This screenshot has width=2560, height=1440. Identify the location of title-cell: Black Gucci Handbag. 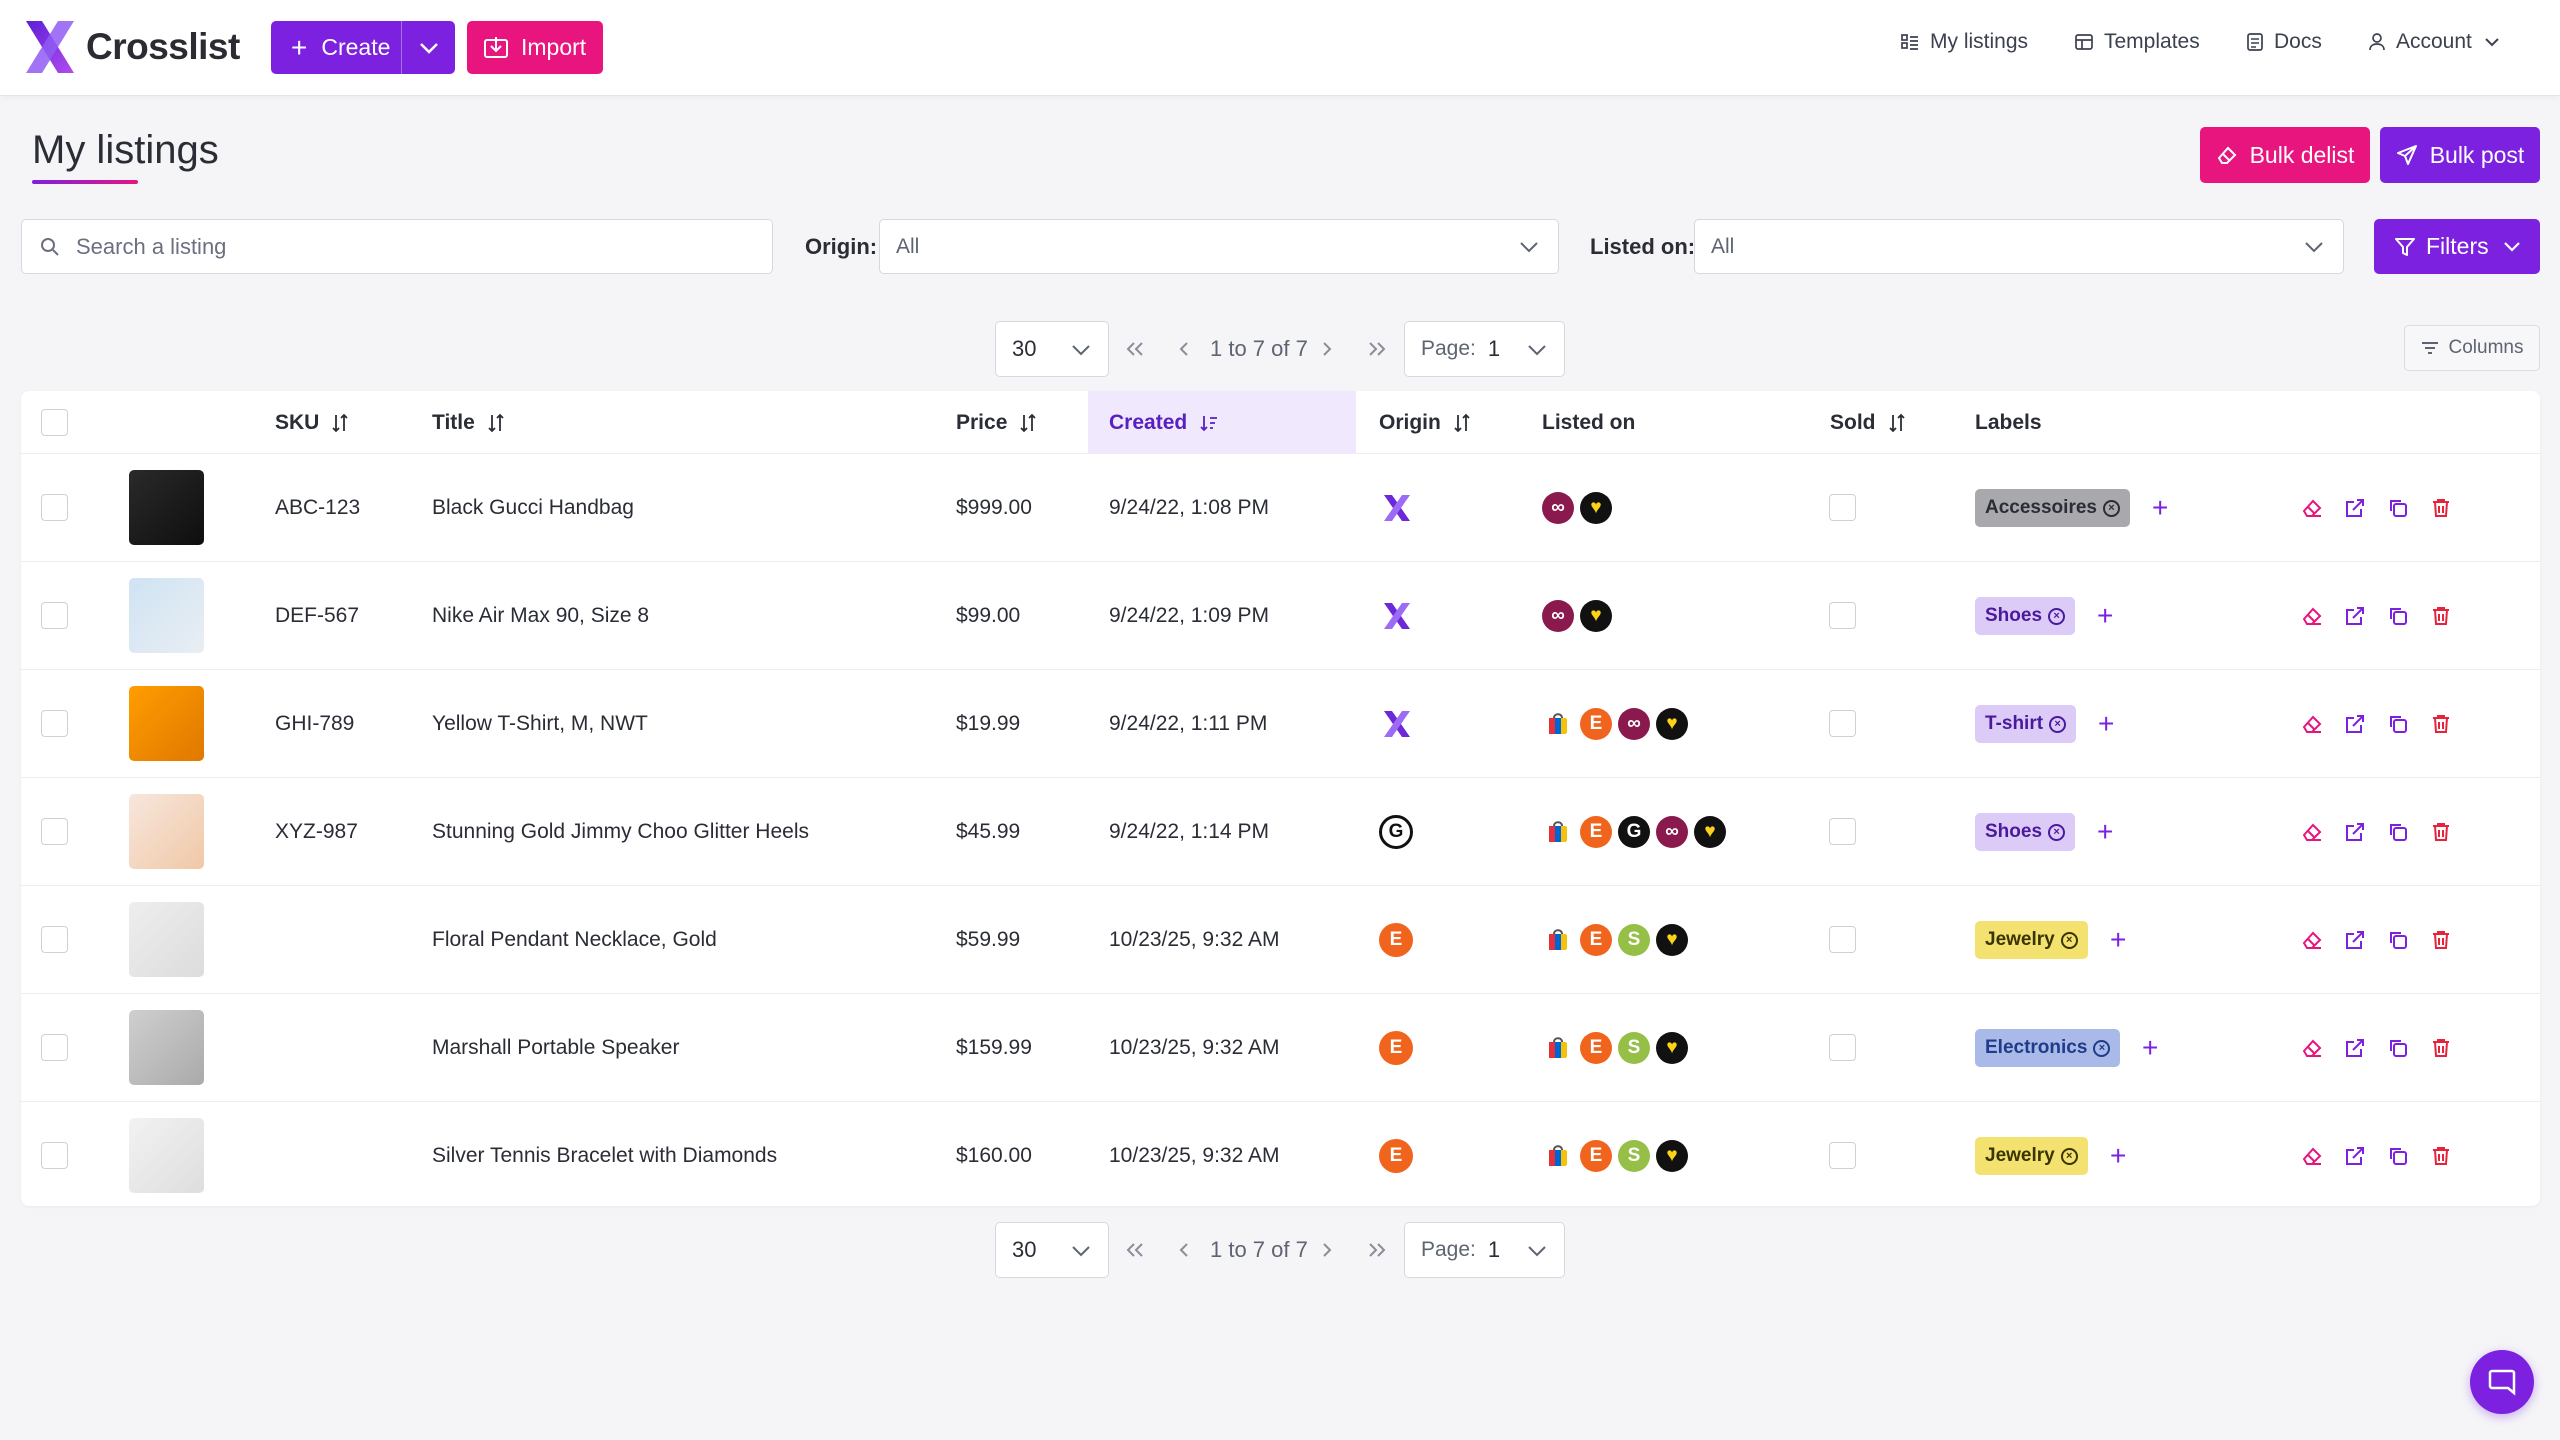
(533, 507).